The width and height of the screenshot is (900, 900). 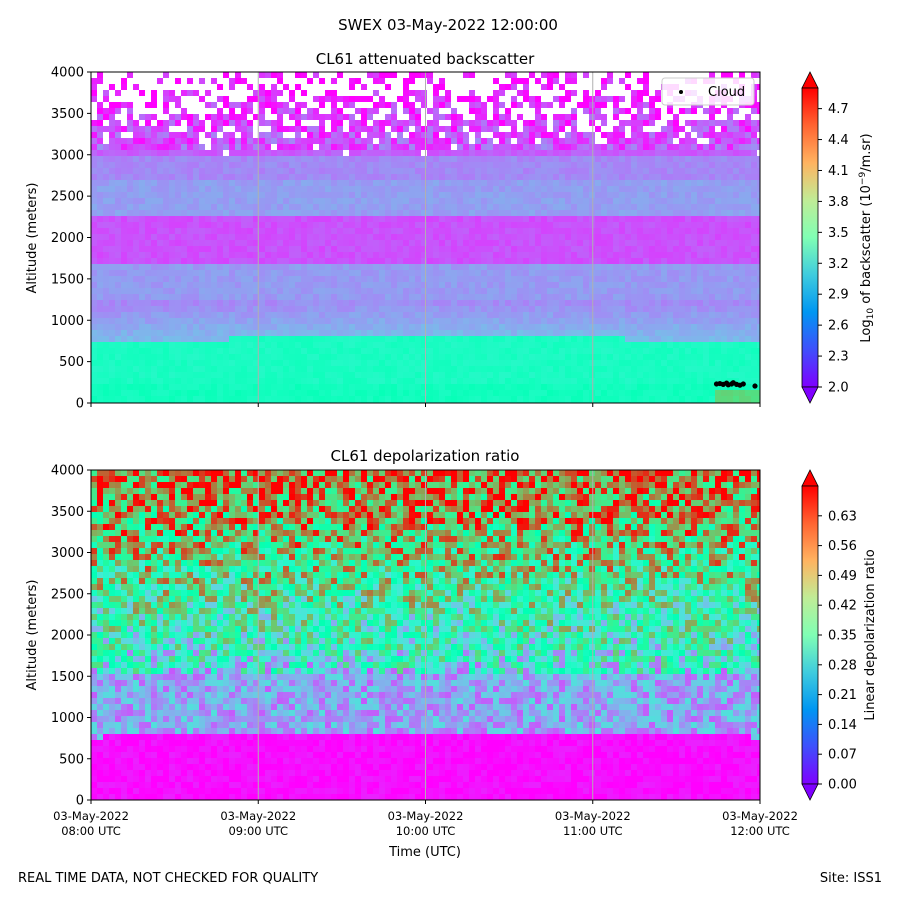 I want to click on colorbar-tick-label: 0.63, so click(x=842, y=516).